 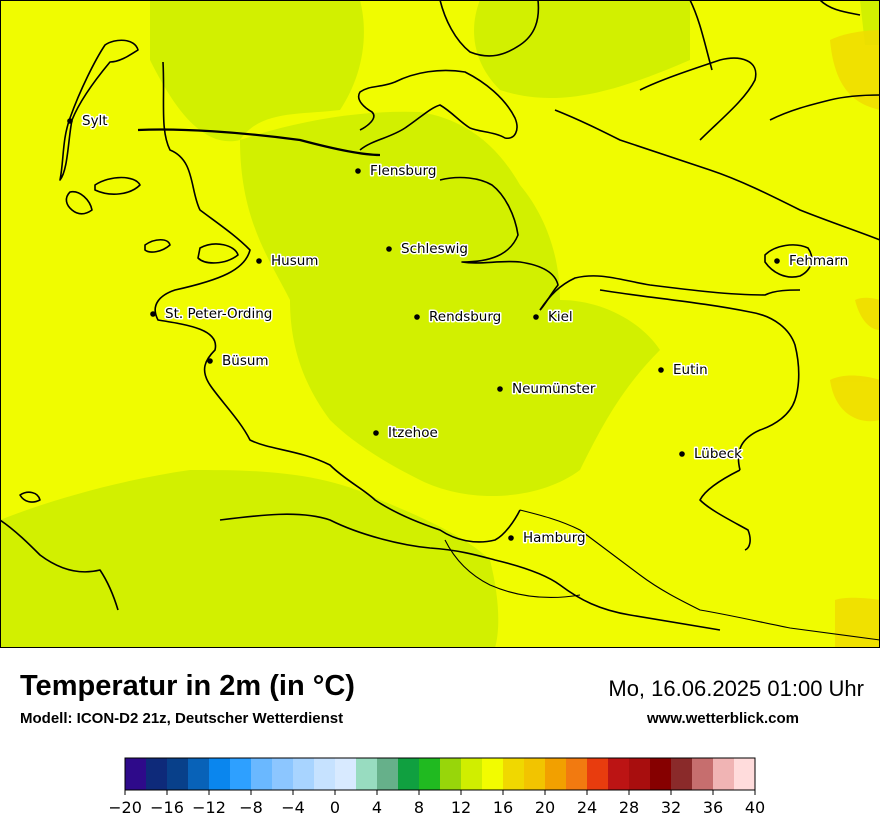 I want to click on legend-color-cells, so click(x=440, y=774).